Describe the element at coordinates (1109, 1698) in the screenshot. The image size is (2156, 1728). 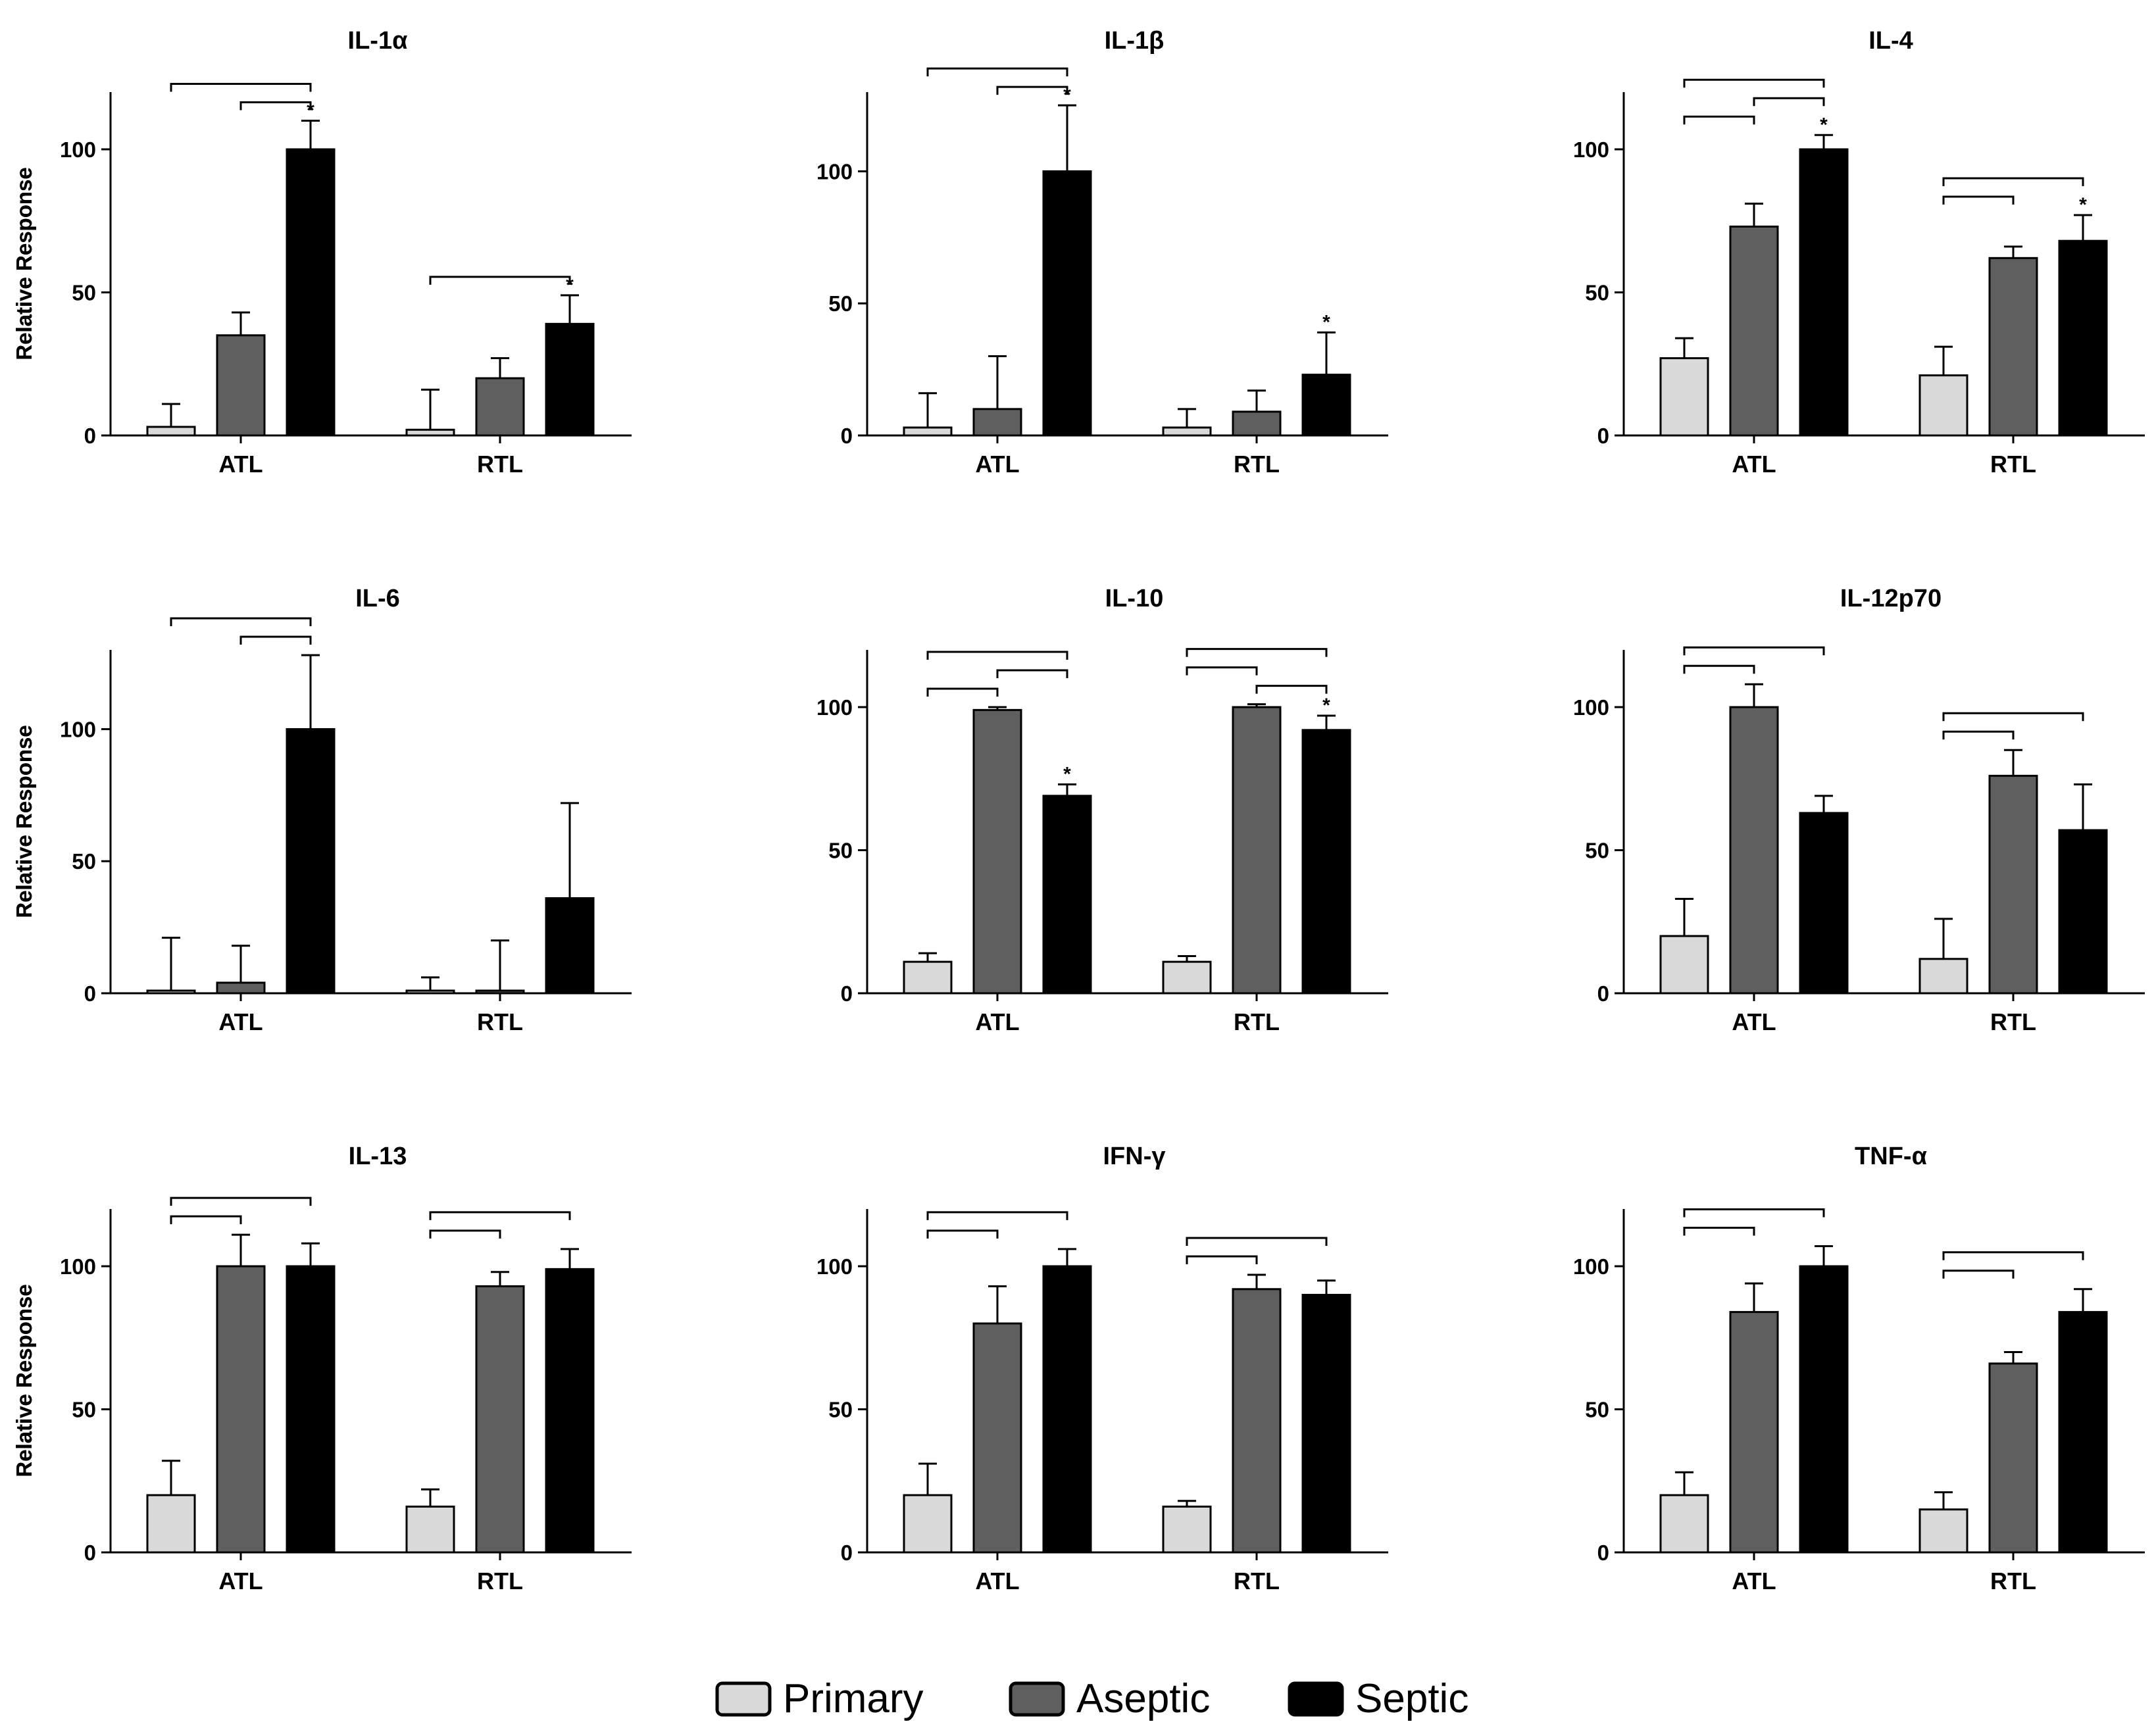
I see `legend-item: Aseptic` at that location.